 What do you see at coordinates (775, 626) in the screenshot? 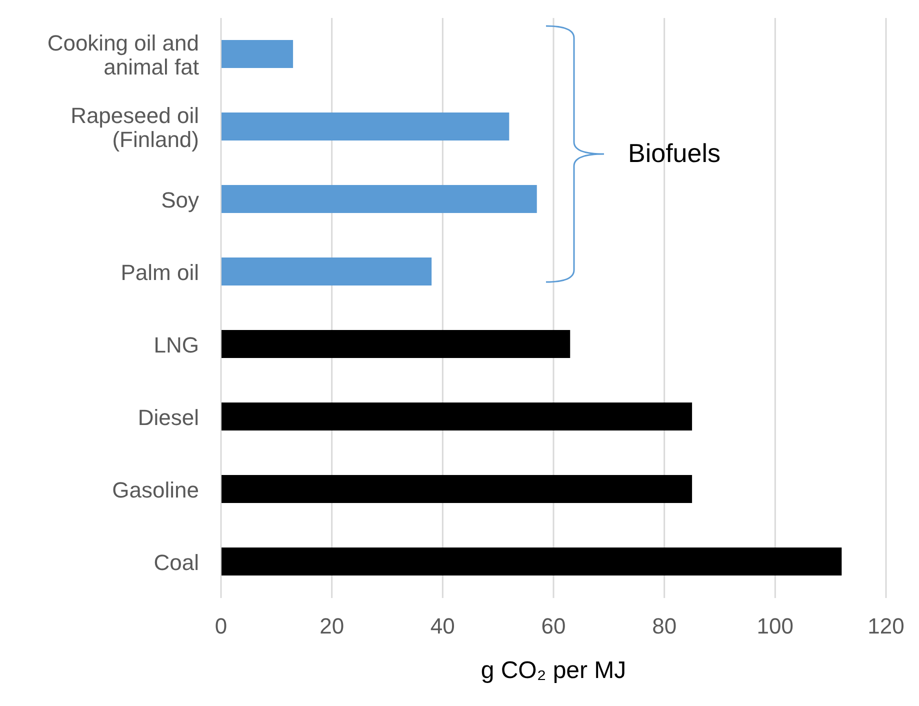
I see `x-tick-label: 100` at bounding box center [775, 626].